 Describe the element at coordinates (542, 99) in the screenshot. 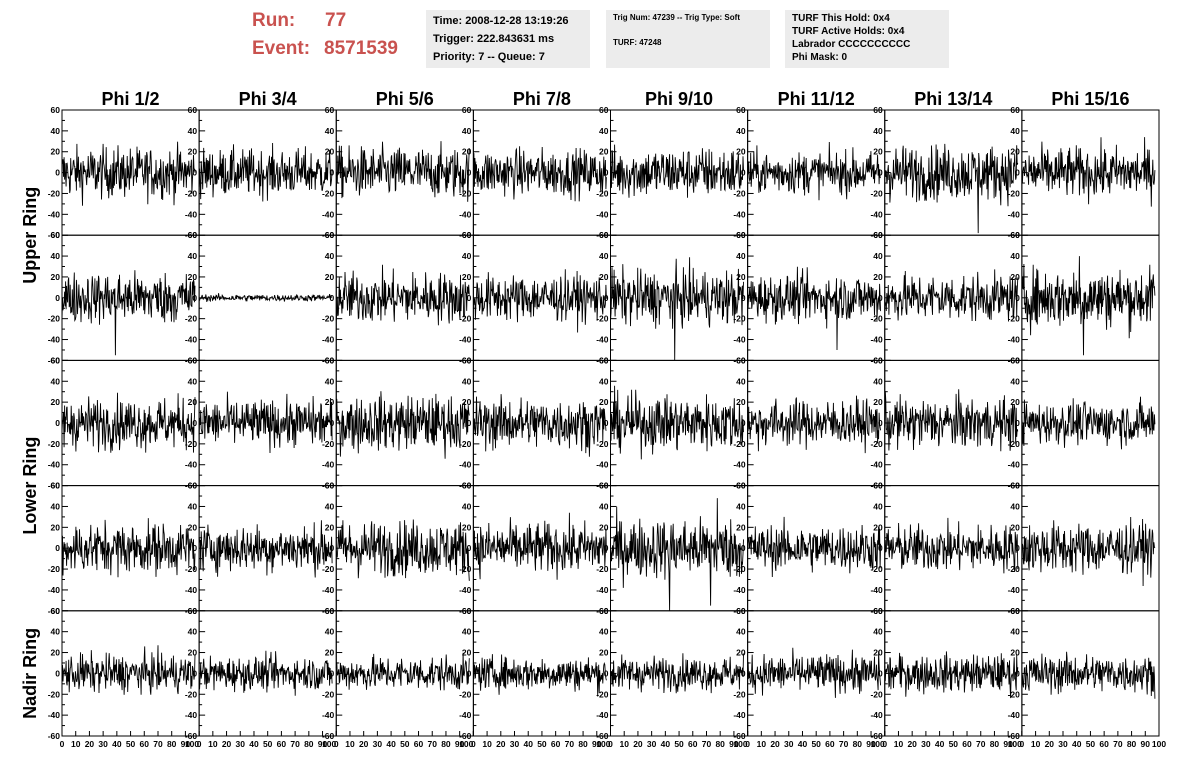

I see `column-title: Phi 7/8` at that location.